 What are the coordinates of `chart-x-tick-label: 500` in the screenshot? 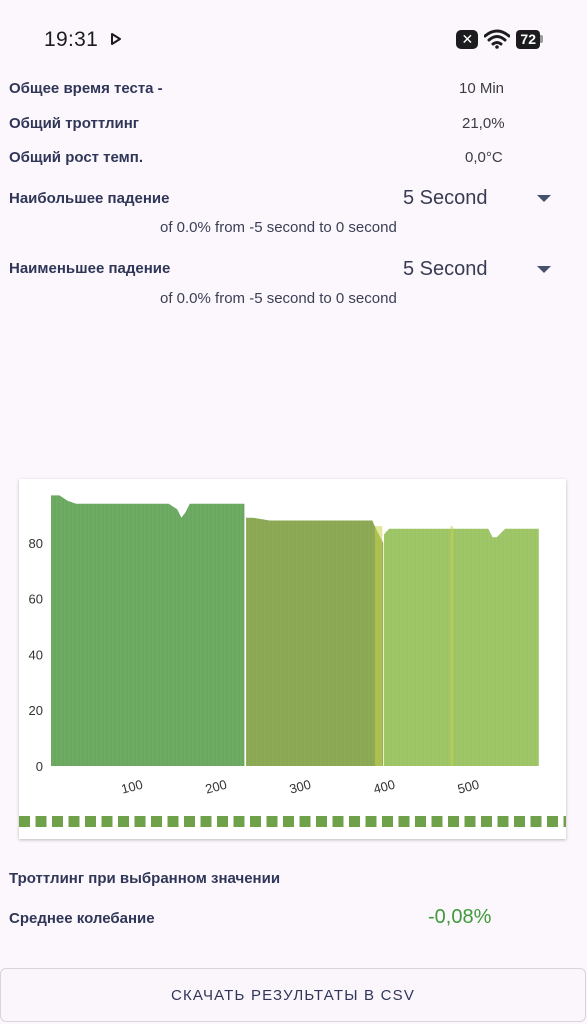 It's located at (468, 787).